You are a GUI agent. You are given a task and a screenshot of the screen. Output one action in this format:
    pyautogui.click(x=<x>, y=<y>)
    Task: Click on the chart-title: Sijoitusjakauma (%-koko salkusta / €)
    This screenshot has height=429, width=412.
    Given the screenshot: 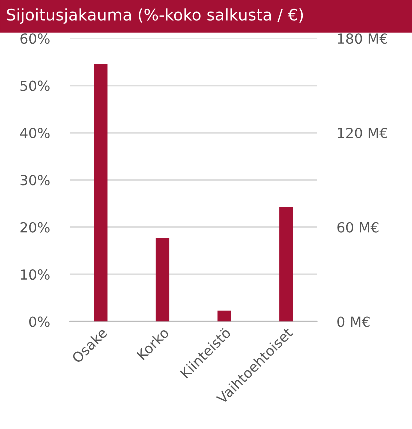 What is the action you would take?
    pyautogui.click(x=155, y=16)
    